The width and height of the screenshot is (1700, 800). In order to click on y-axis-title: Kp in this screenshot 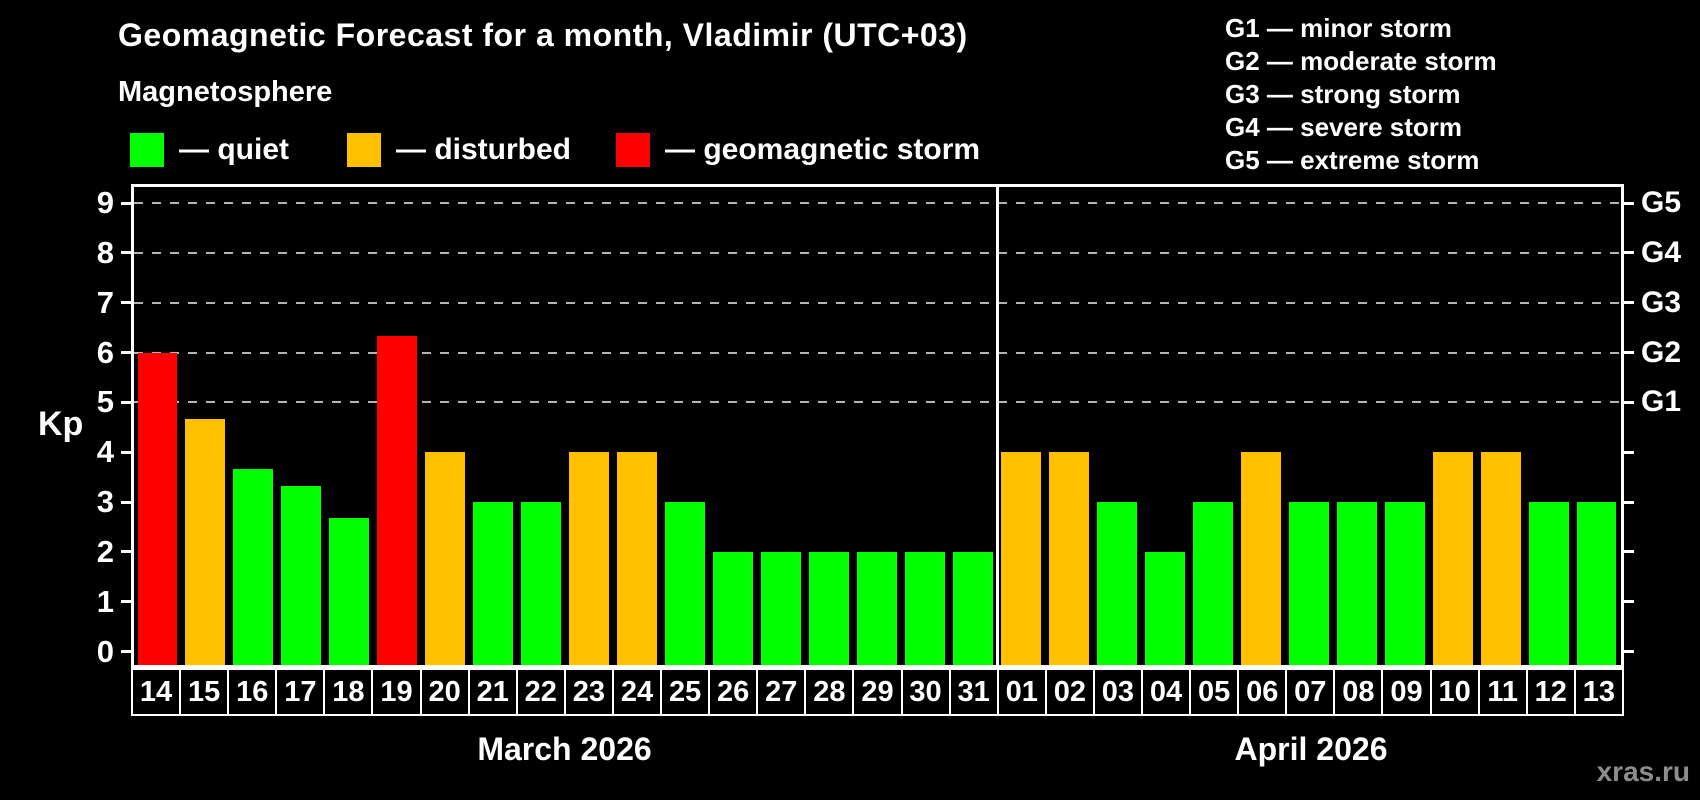, I will do `click(61, 424)`.